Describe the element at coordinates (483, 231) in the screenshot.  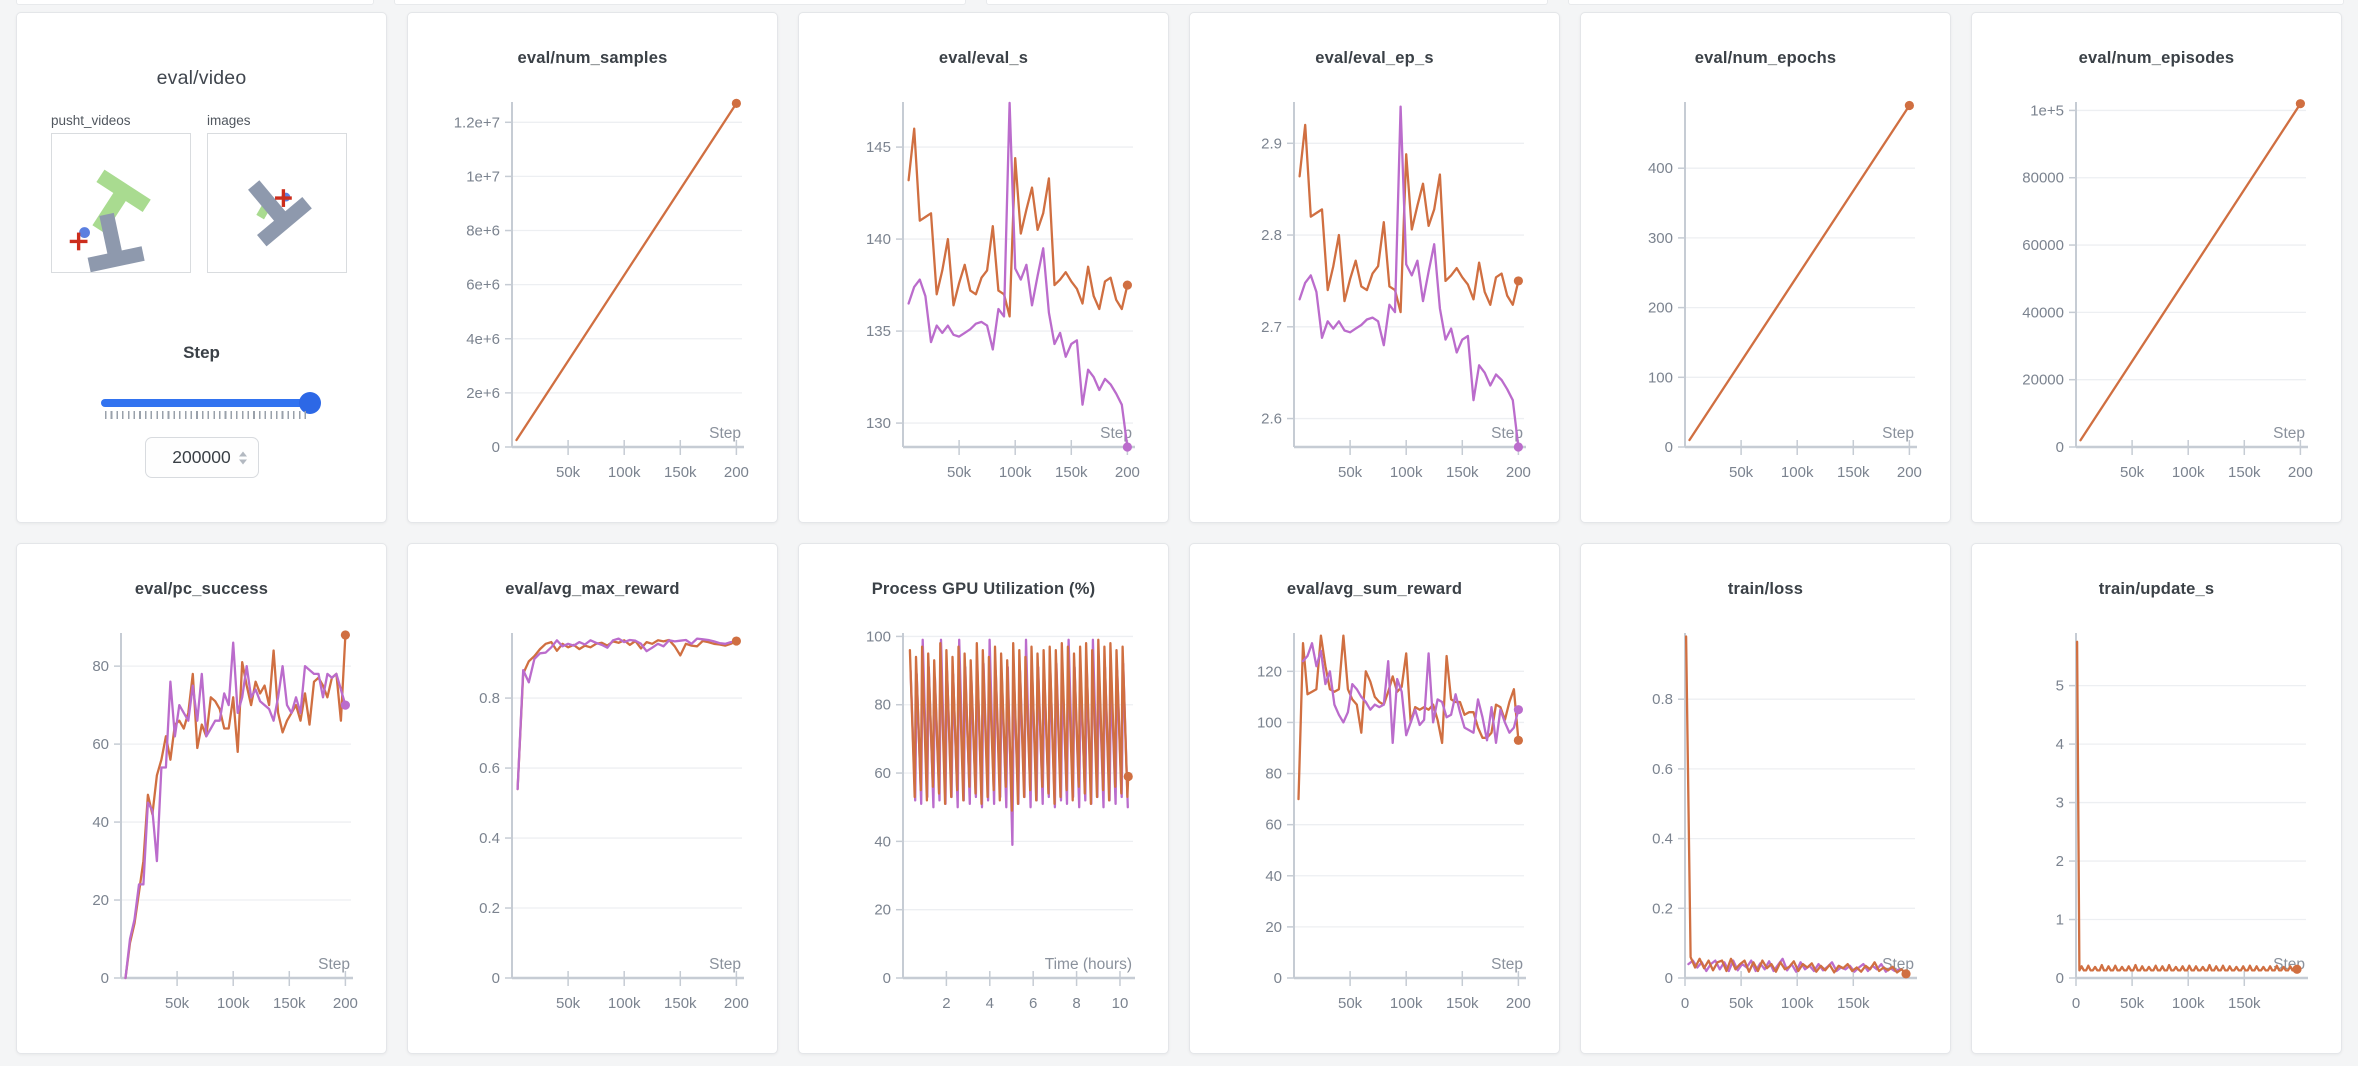
I see `svg-text: 8e+6` at that location.